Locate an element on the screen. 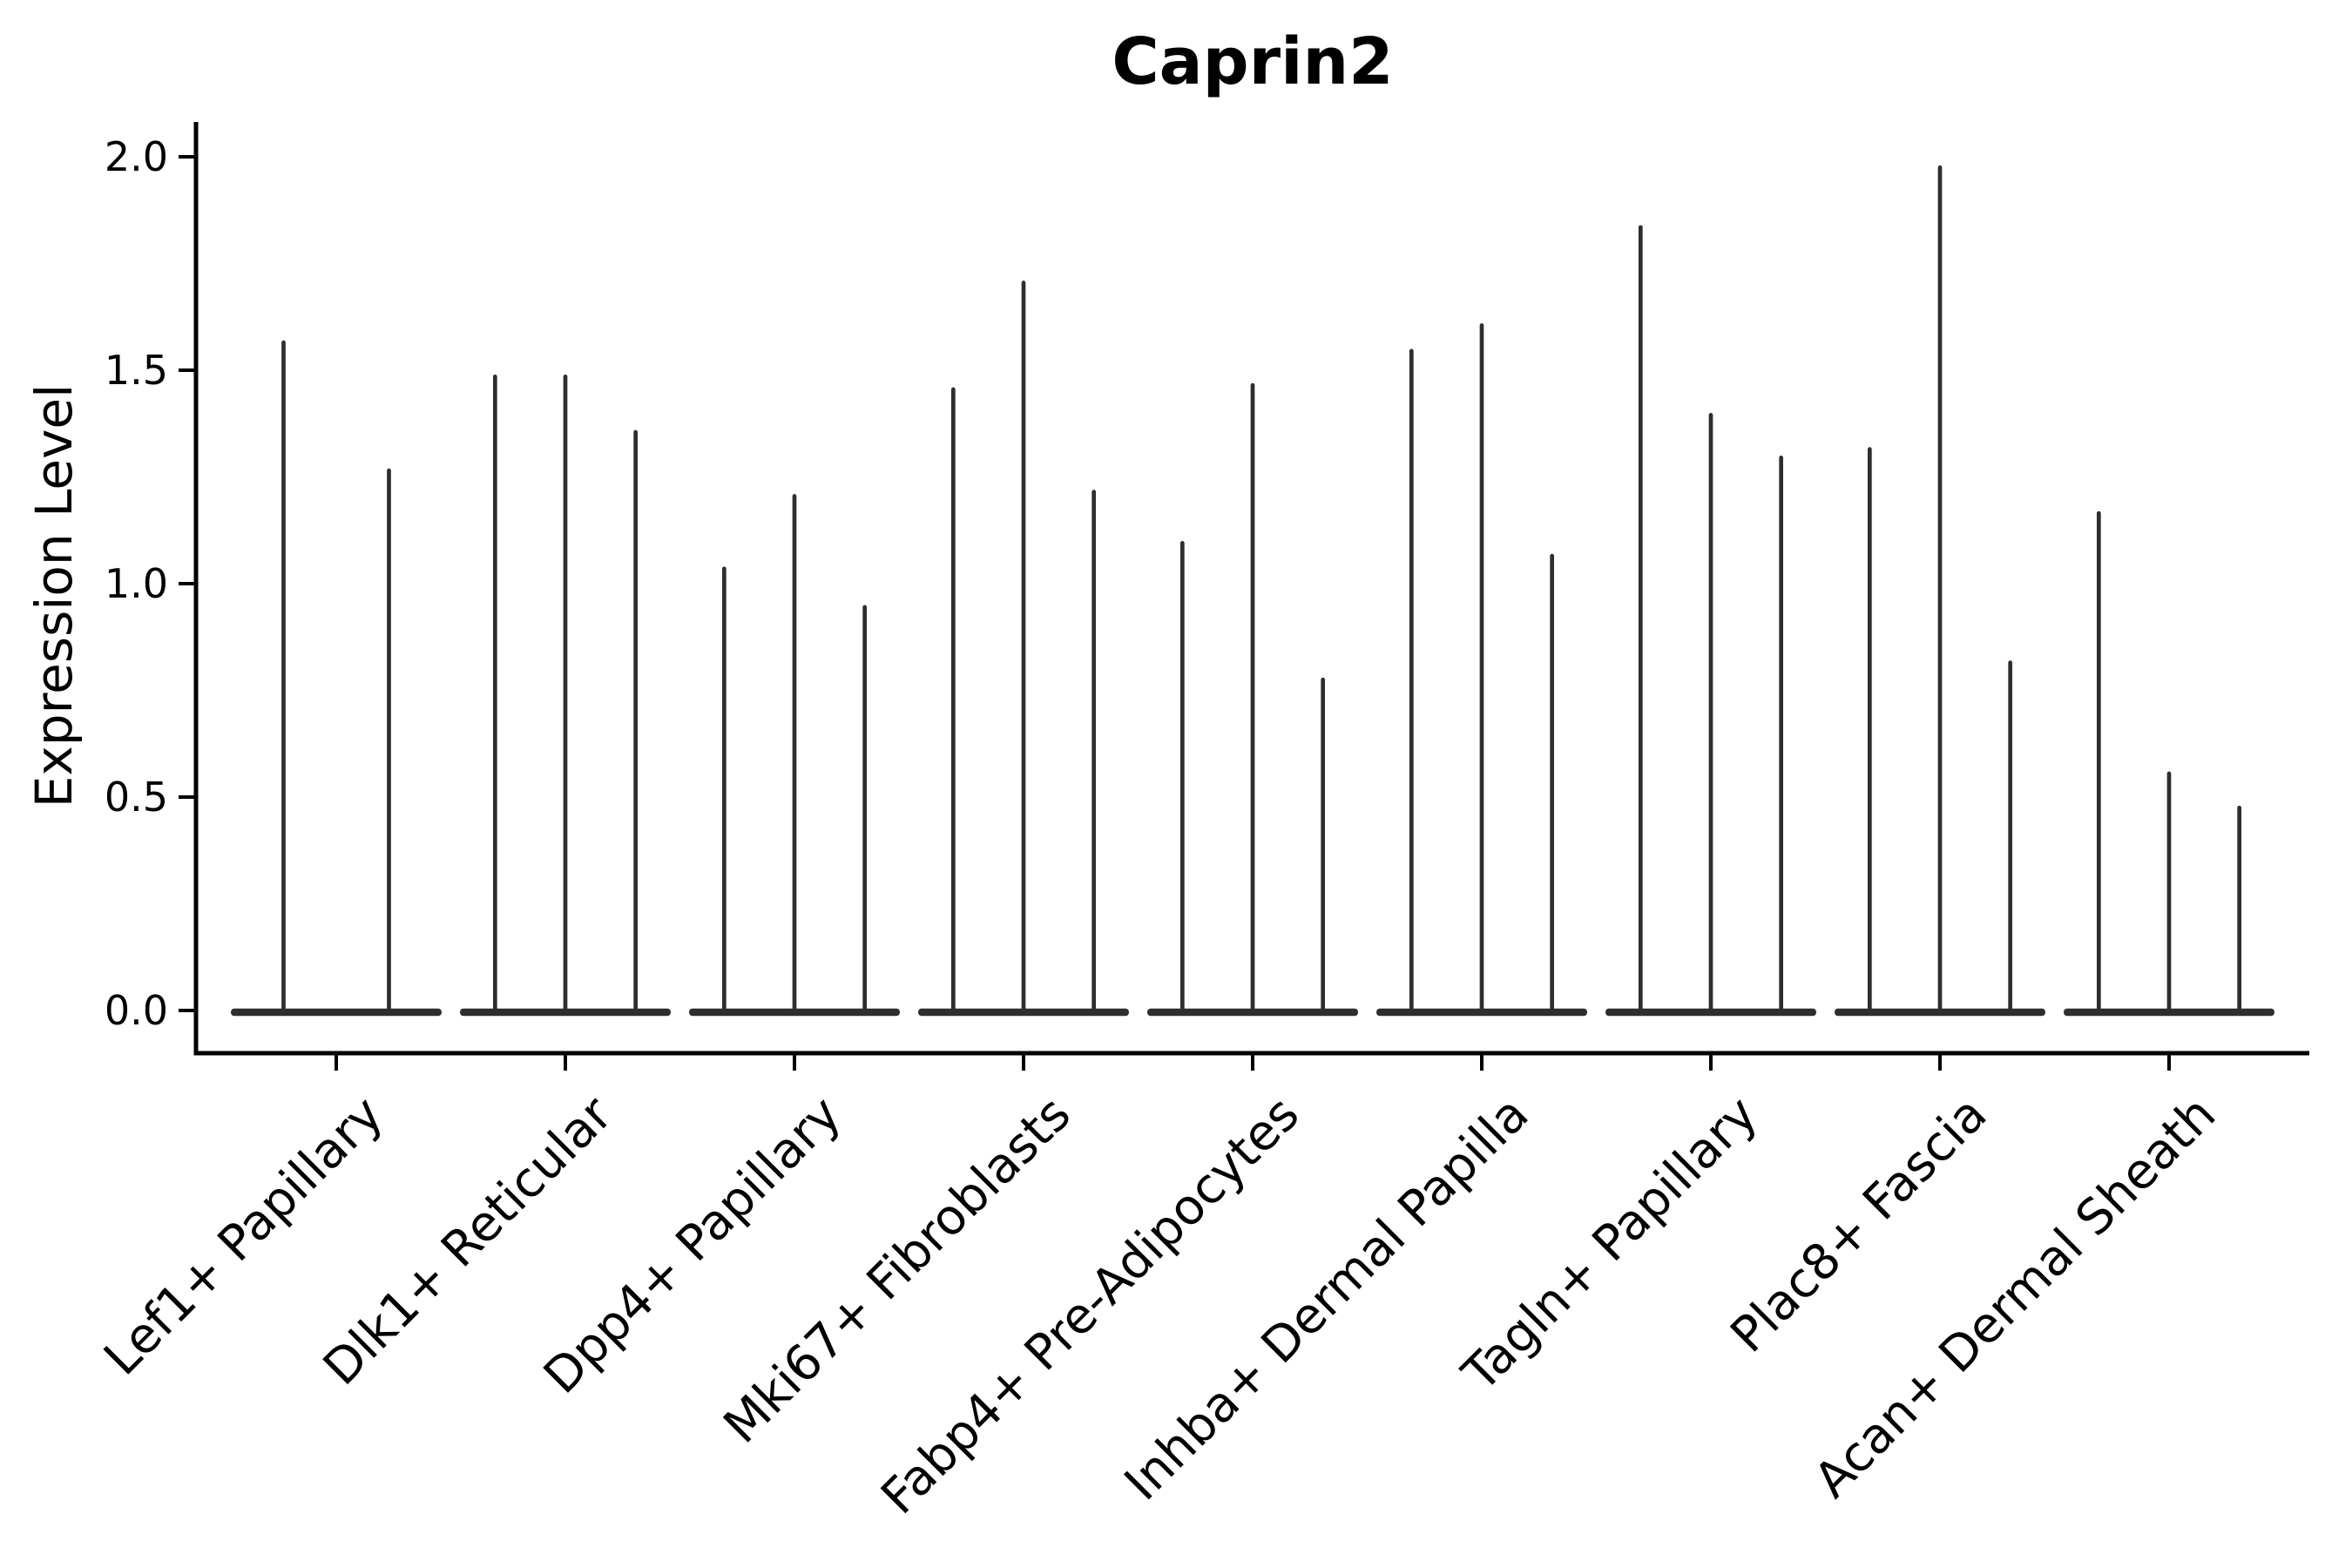 This screenshot has height=1568, width=2352. y-tick-label: 1.5 is located at coordinates (136, 370).